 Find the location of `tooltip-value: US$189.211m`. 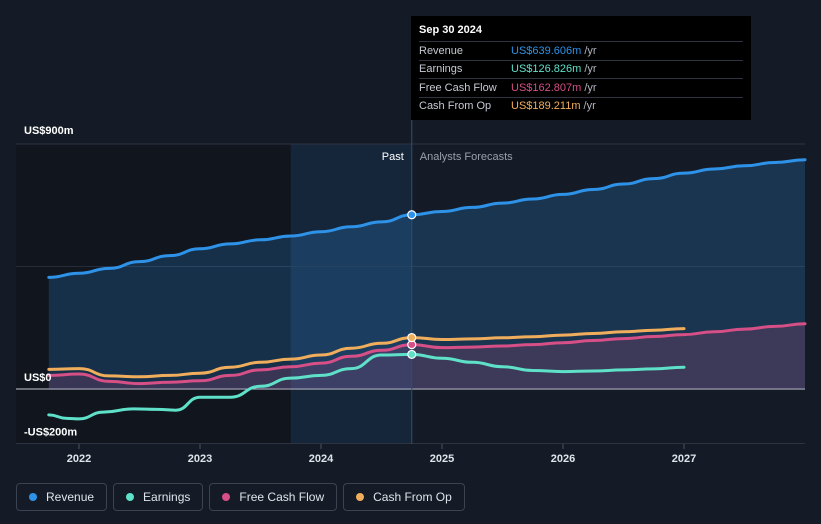

tooltip-value: US$189.211m is located at coordinates (546, 106).